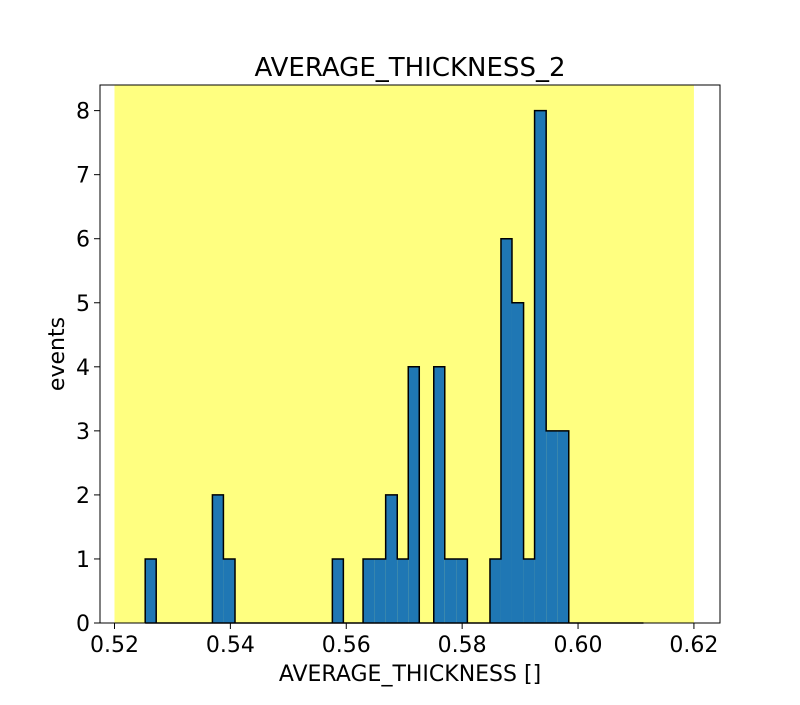 This screenshot has width=800, height=705. What do you see at coordinates (83, 560) in the screenshot?
I see `y-tick-label: 1` at bounding box center [83, 560].